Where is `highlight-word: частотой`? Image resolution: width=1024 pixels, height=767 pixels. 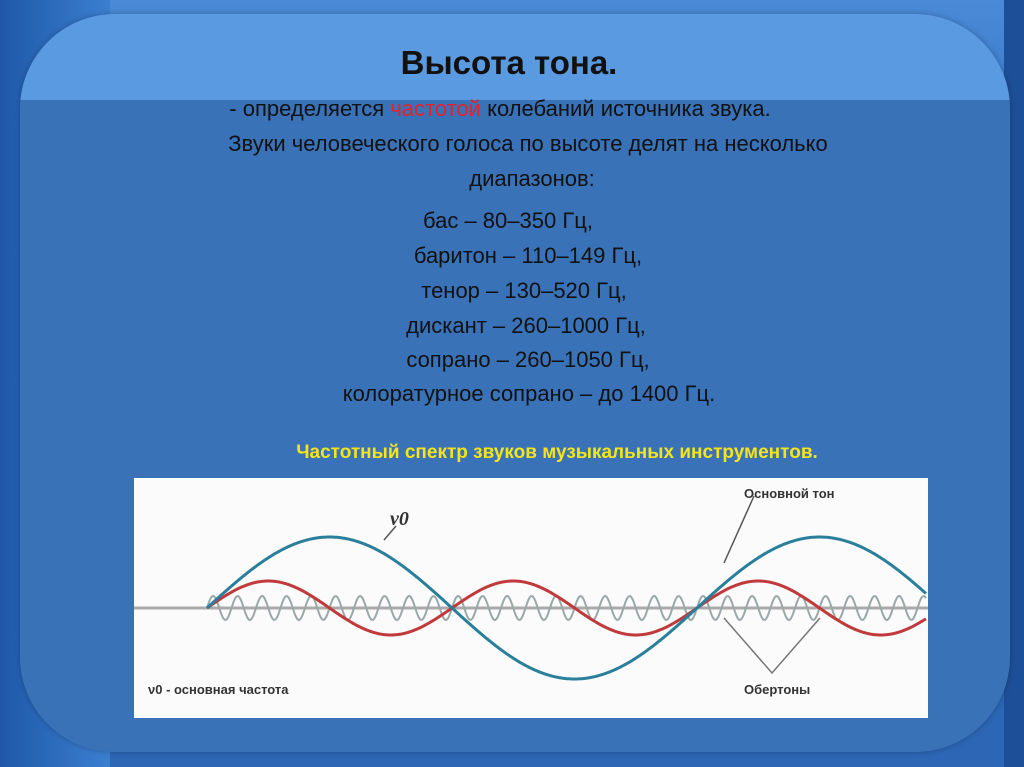 highlight-word: частотой is located at coordinates (435, 108).